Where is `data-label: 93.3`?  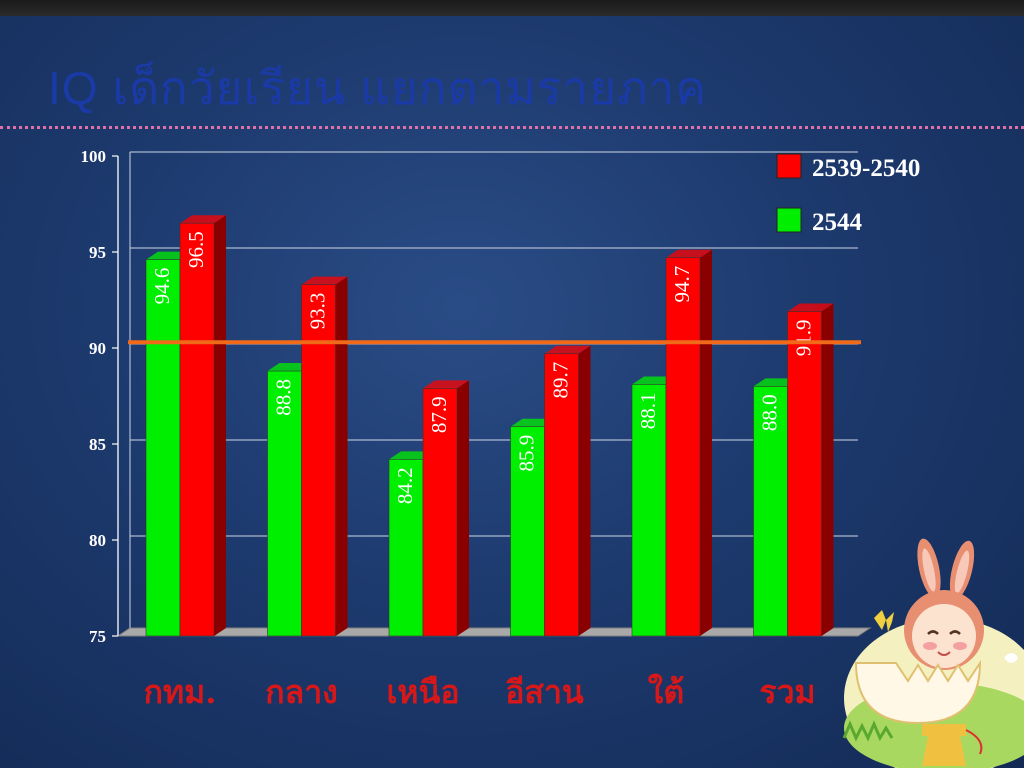
data-label: 93.3 is located at coordinates (318, 311).